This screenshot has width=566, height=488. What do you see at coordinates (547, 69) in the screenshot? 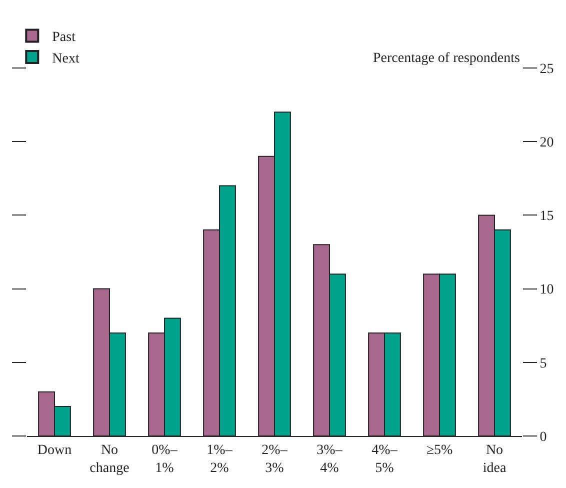
I see `y-tick-label: 25` at bounding box center [547, 69].